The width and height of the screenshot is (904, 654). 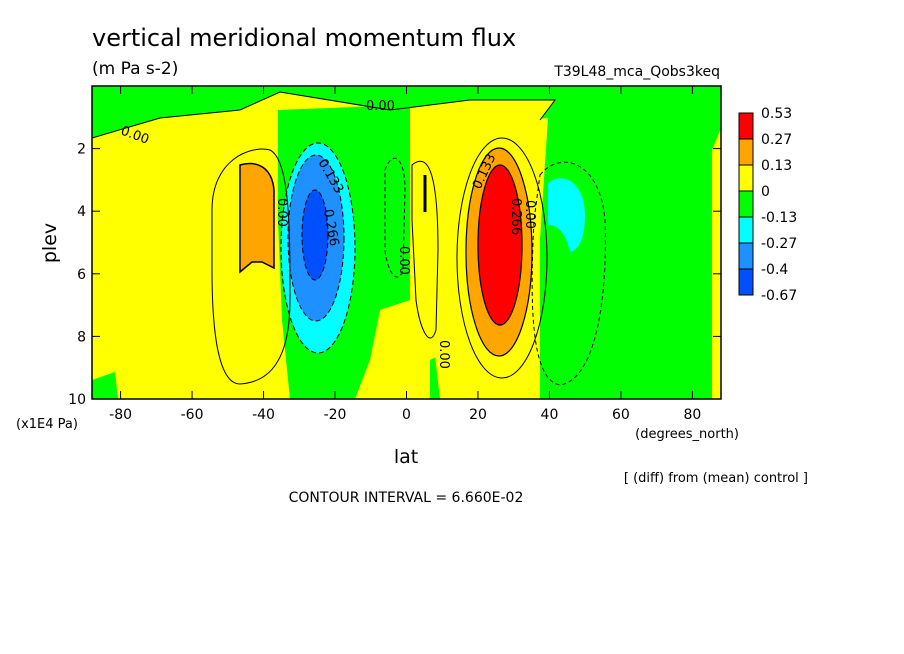 I want to click on y-axis-unit: (x1E4 Pa), so click(x=47, y=424).